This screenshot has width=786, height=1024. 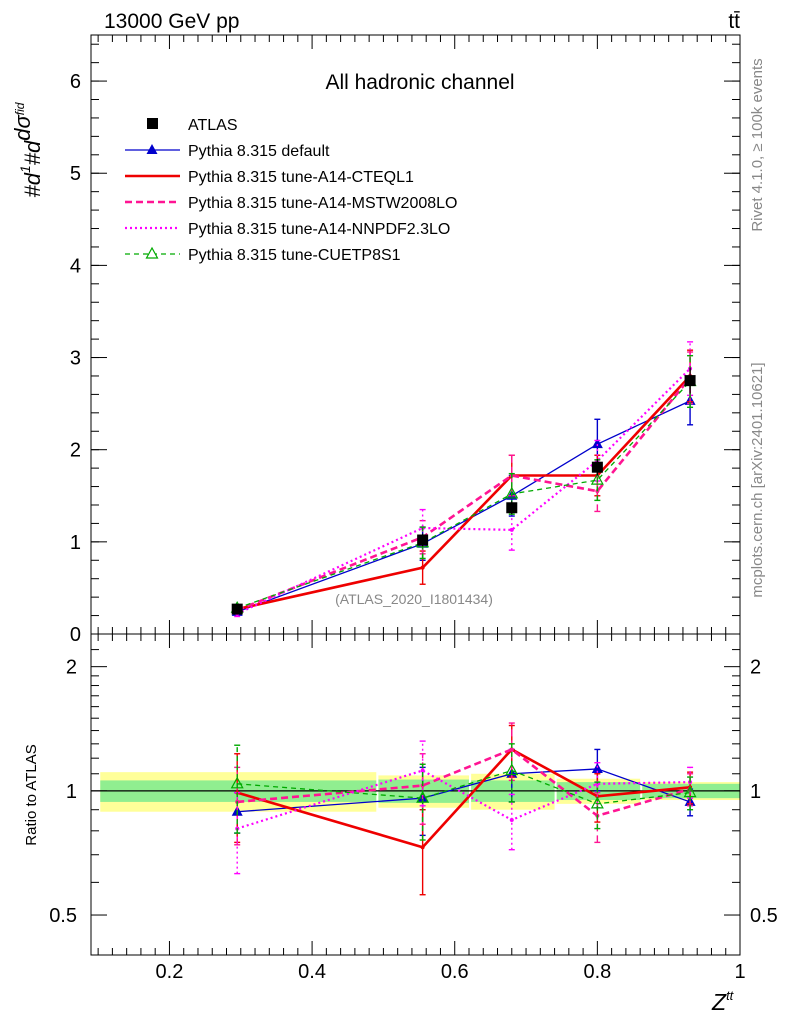 I want to click on ratio-series-group, so click(x=463, y=809).